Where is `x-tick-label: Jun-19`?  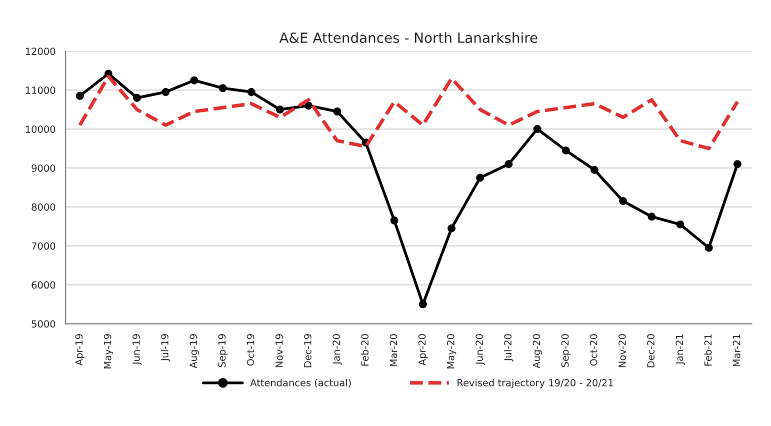 x-tick-label: Jun-19 is located at coordinates (137, 350).